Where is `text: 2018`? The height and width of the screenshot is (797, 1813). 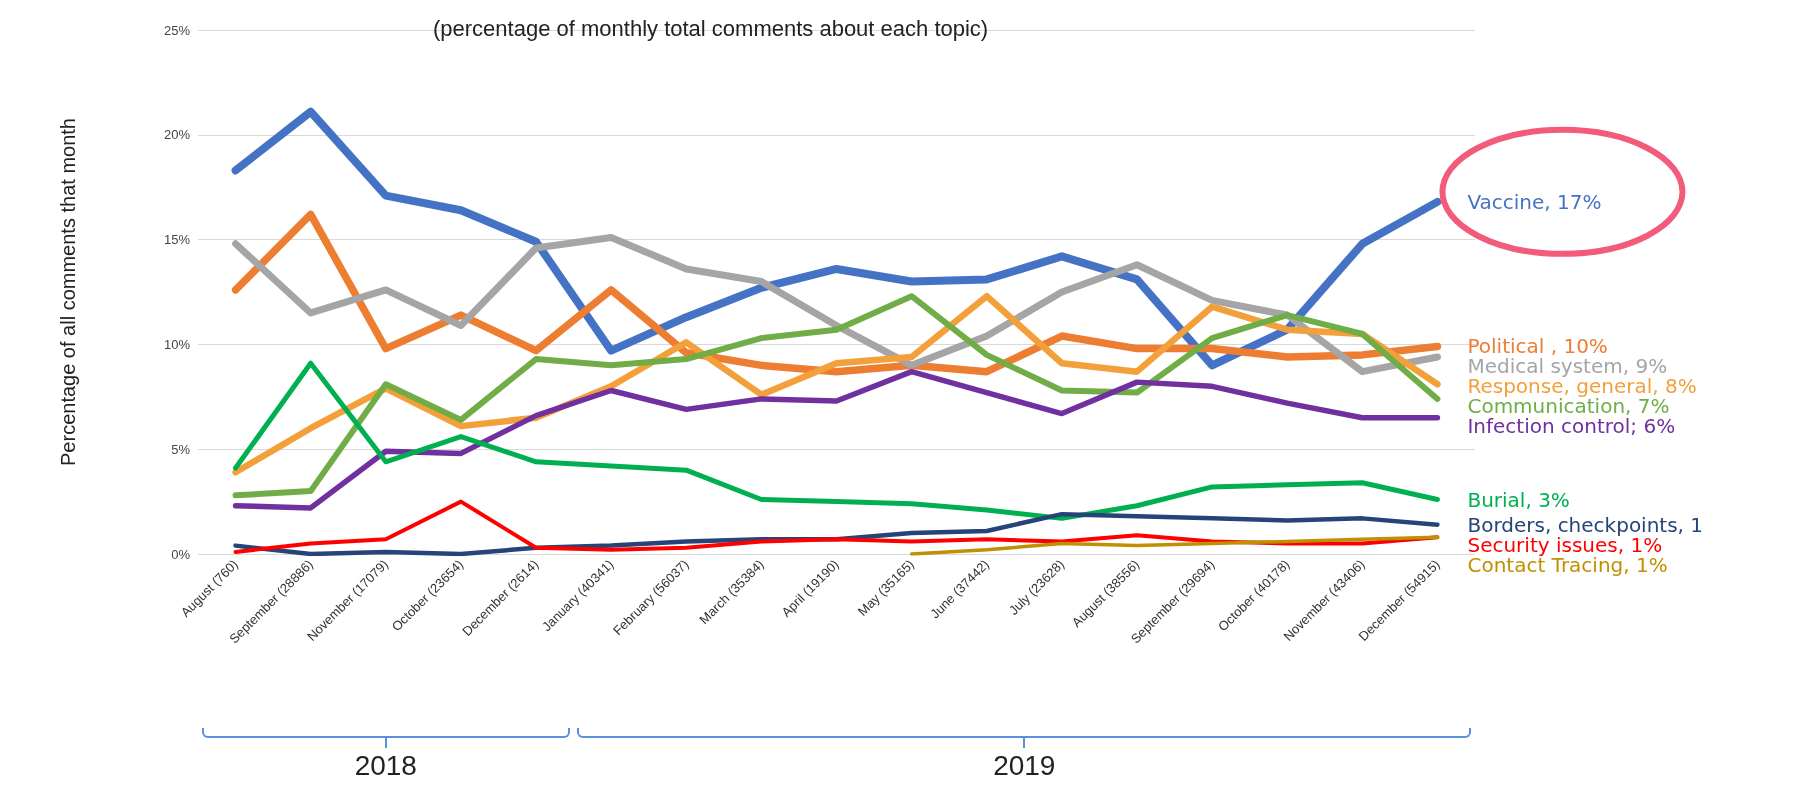 text: 2018 is located at coordinates (385, 766).